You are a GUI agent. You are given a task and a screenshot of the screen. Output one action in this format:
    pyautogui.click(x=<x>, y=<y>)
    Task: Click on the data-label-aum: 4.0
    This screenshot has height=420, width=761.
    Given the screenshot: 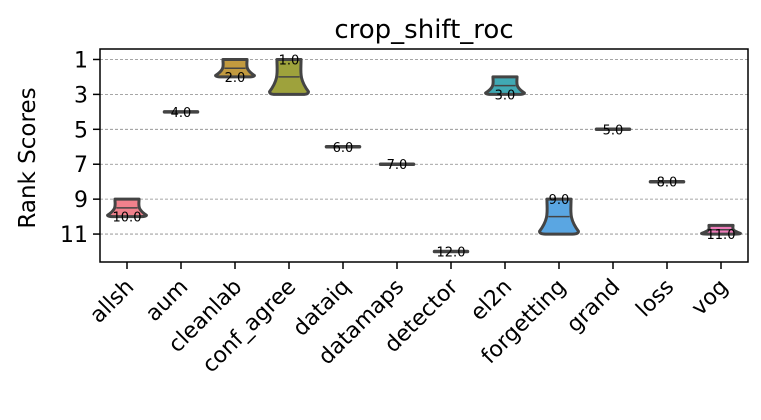 What is the action you would take?
    pyautogui.click(x=181, y=113)
    